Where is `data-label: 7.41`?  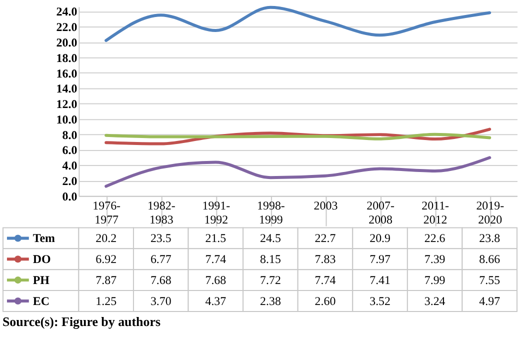 data-label: 7.41 is located at coordinates (380, 280).